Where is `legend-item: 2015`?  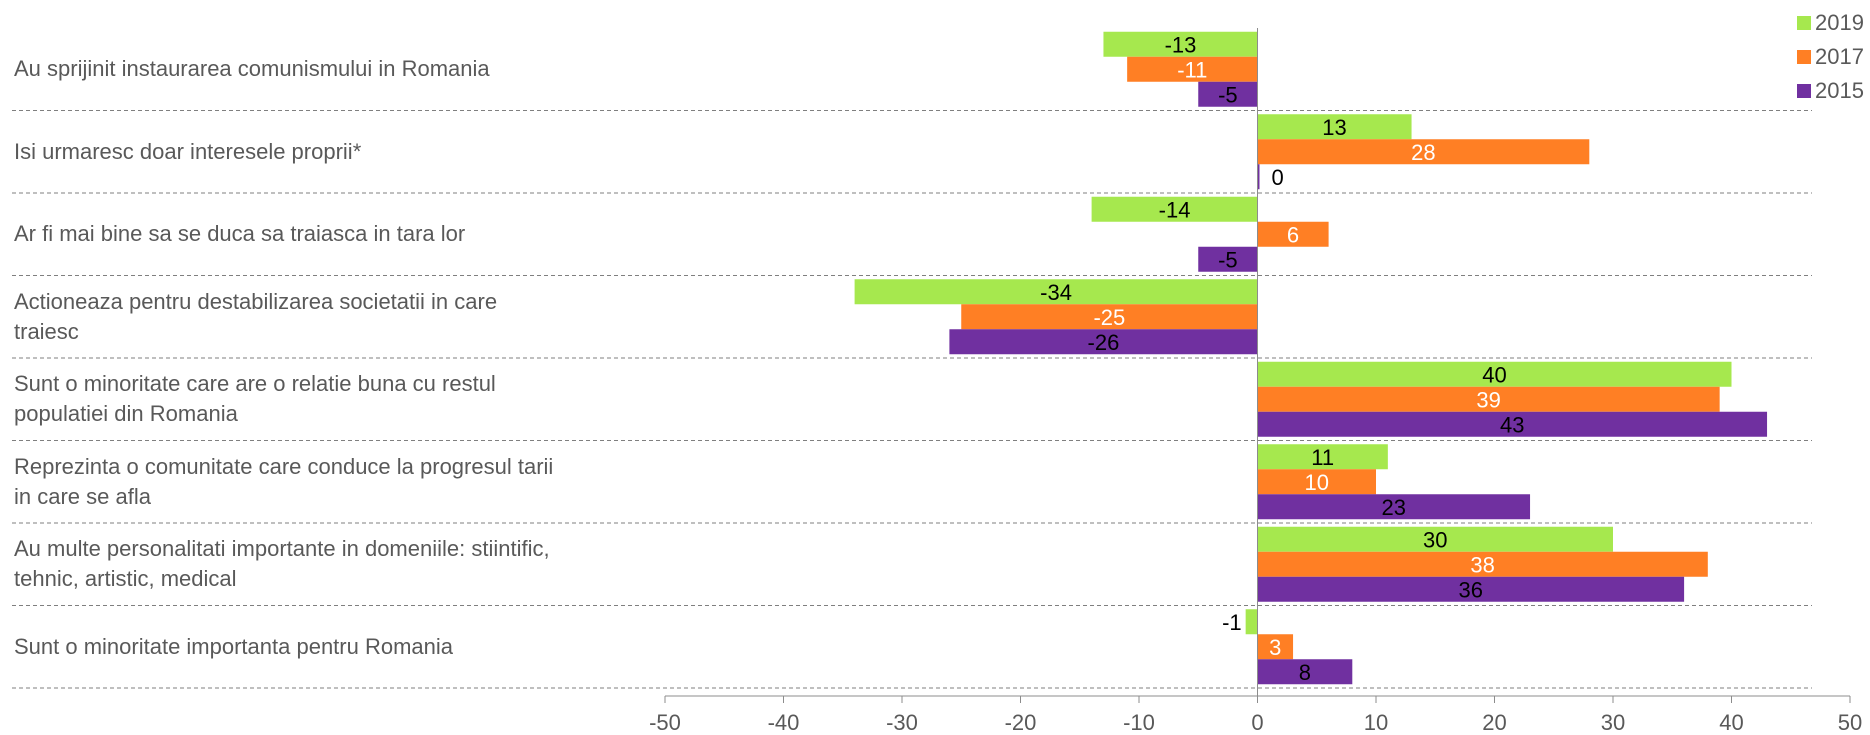
legend-item: 2015 is located at coordinates (1830, 91).